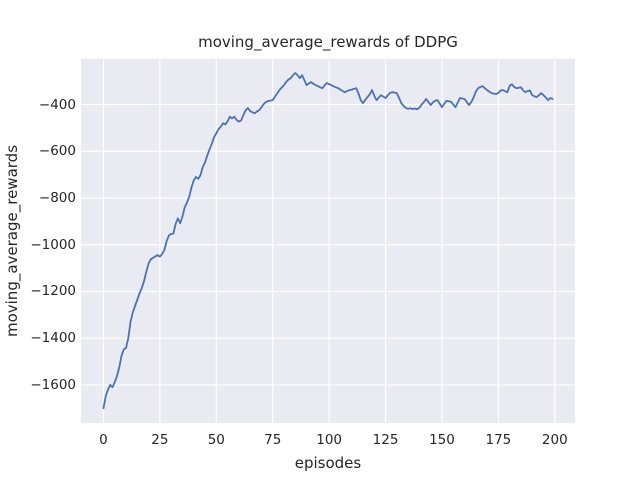 This screenshot has width=640, height=480. I want to click on x-tick-label: 150, so click(442, 440).